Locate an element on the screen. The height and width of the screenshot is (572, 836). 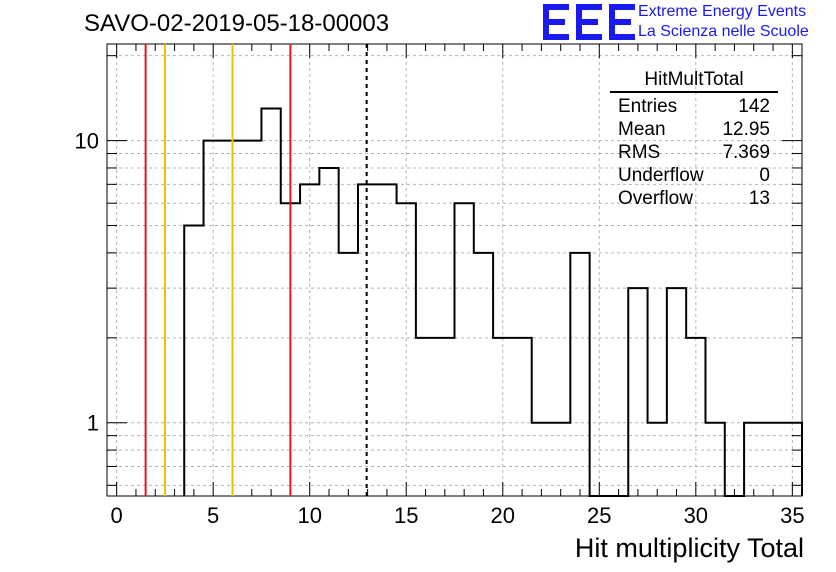
stats-value: 142 is located at coordinates (754, 106).